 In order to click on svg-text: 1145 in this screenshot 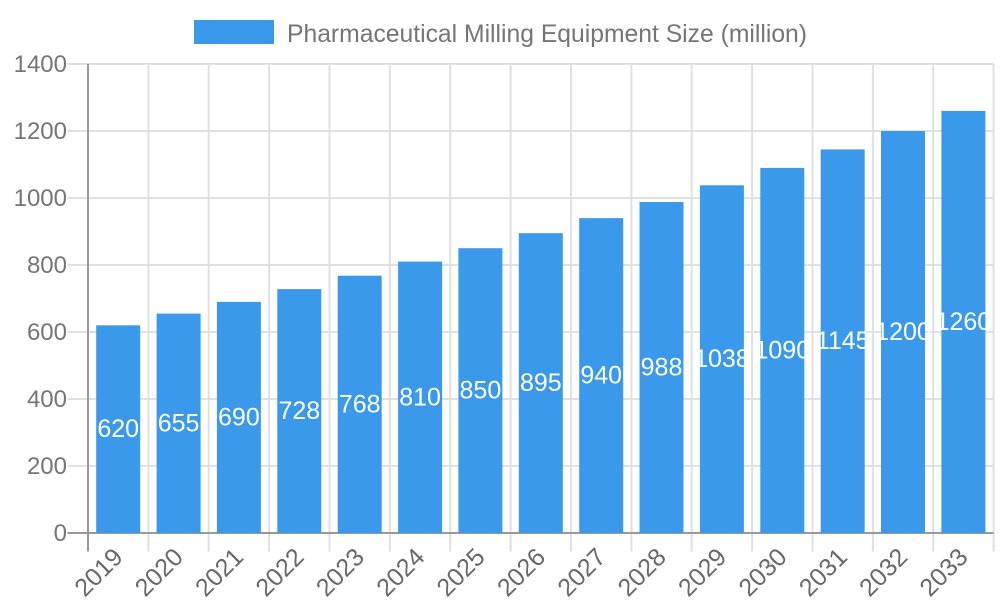, I will do `click(843, 341)`.